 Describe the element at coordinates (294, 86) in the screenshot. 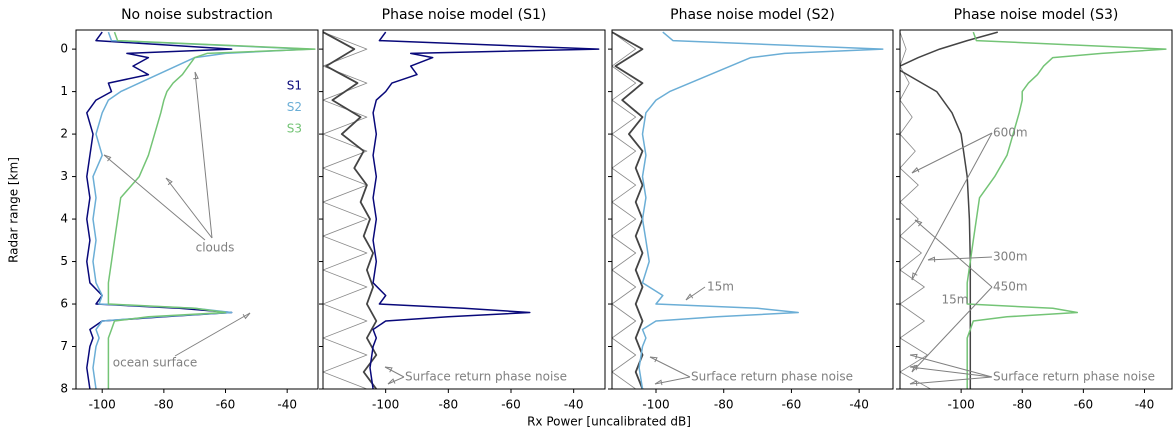

I see `legend-label: S1` at that location.